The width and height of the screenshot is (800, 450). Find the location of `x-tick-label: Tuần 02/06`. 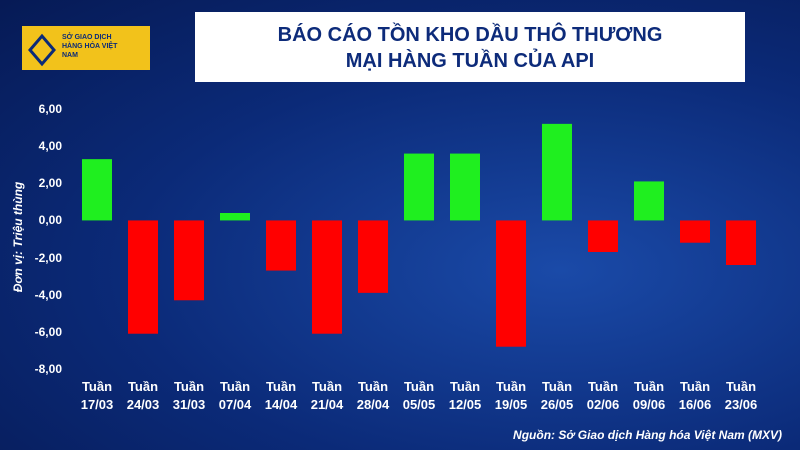

x-tick-label: Tuần 02/06 is located at coordinates (603, 395).